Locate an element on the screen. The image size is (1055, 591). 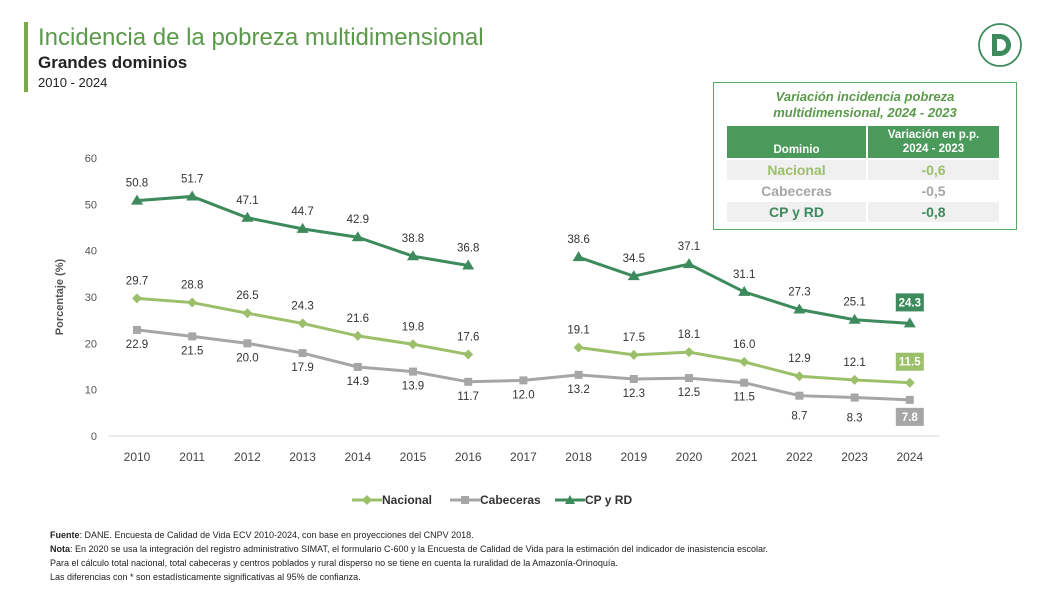
period-label: 2010 - 2024 is located at coordinates (73, 82).